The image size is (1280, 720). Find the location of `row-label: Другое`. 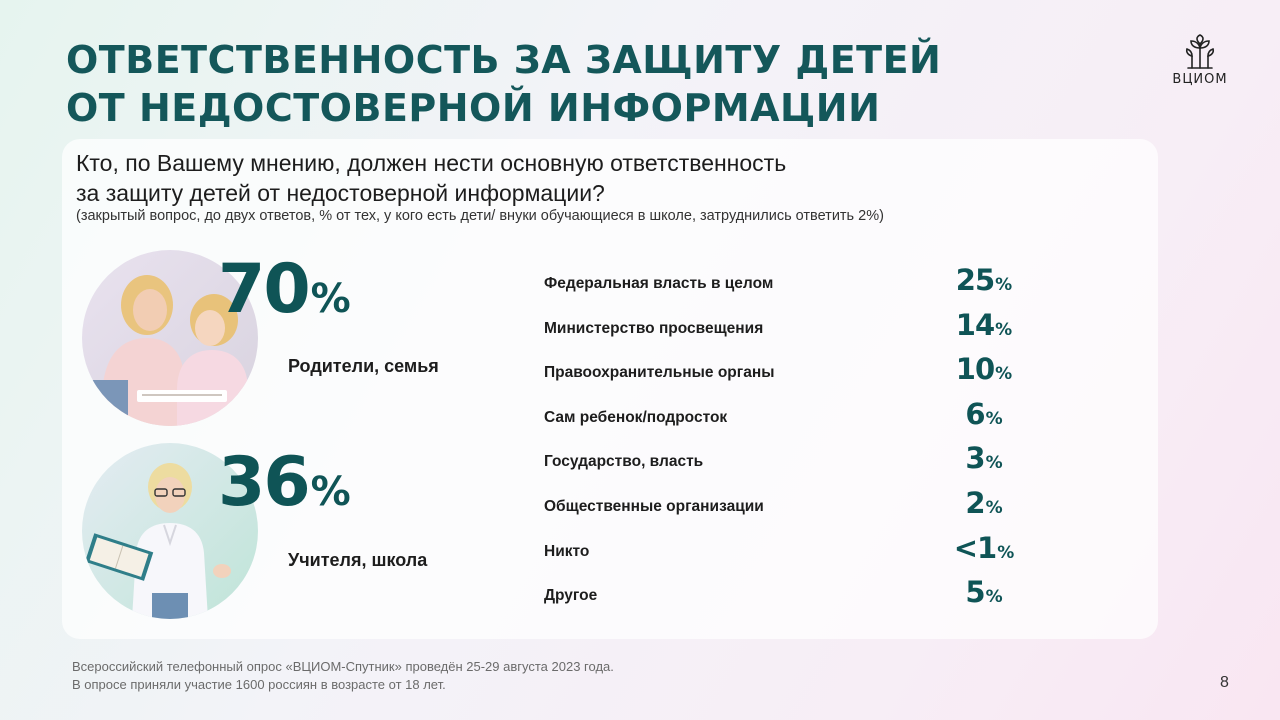

row-label: Другое is located at coordinates (571, 596).